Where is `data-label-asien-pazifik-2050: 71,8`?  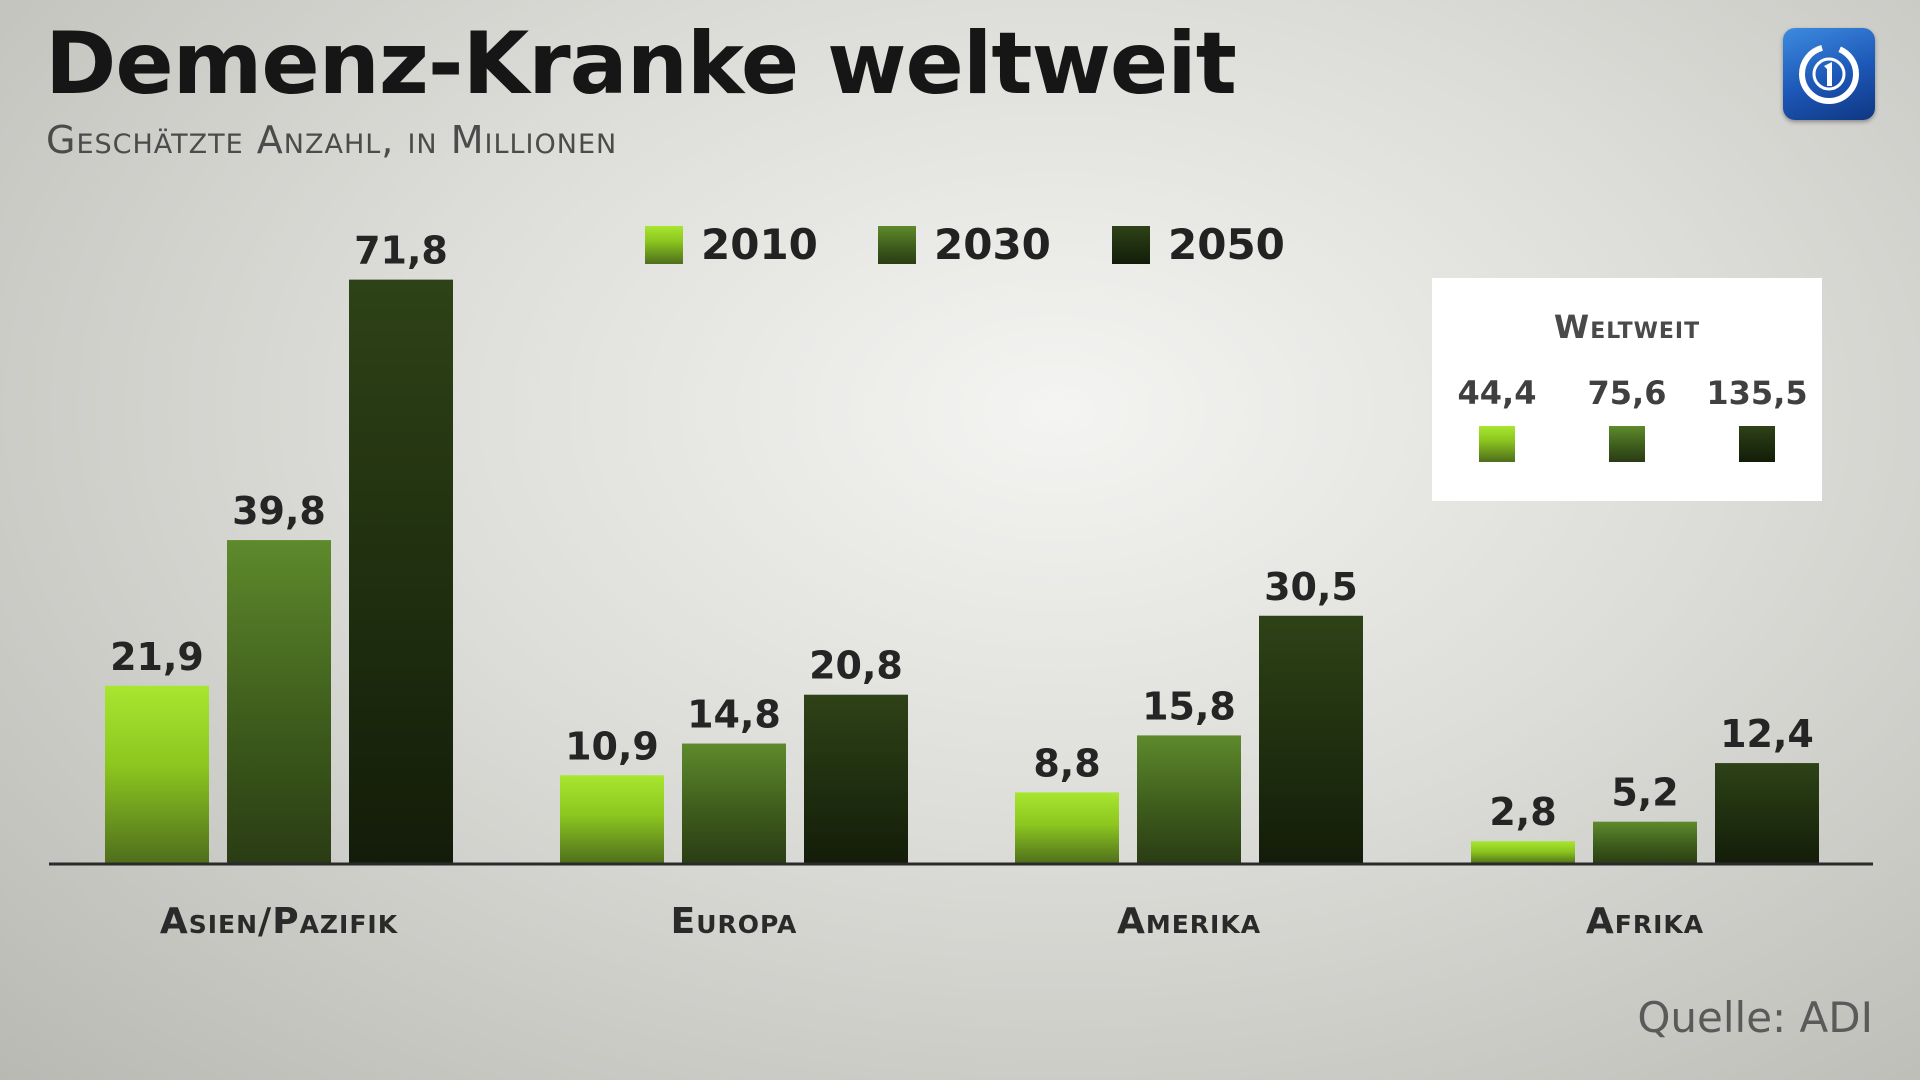 data-label-asien-pazifik-2050: 71,8 is located at coordinates (401, 251).